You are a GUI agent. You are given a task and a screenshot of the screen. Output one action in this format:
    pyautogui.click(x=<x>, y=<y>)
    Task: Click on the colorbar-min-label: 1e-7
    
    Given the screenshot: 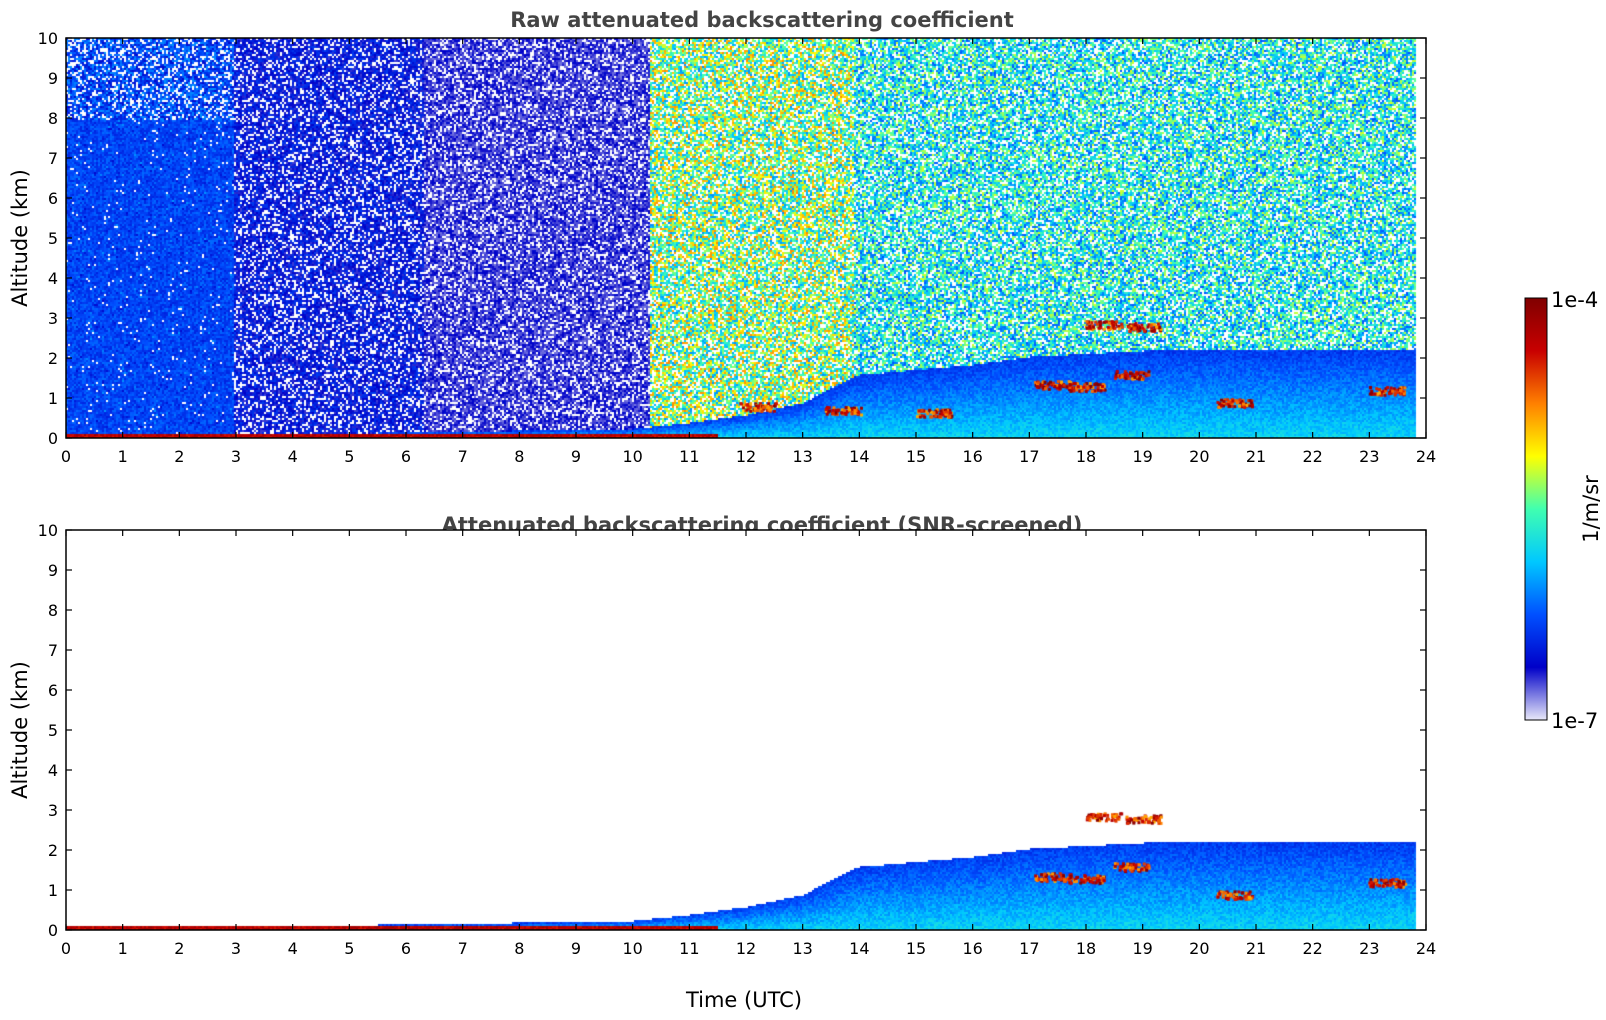 What is the action you would take?
    pyautogui.click(x=1574, y=721)
    